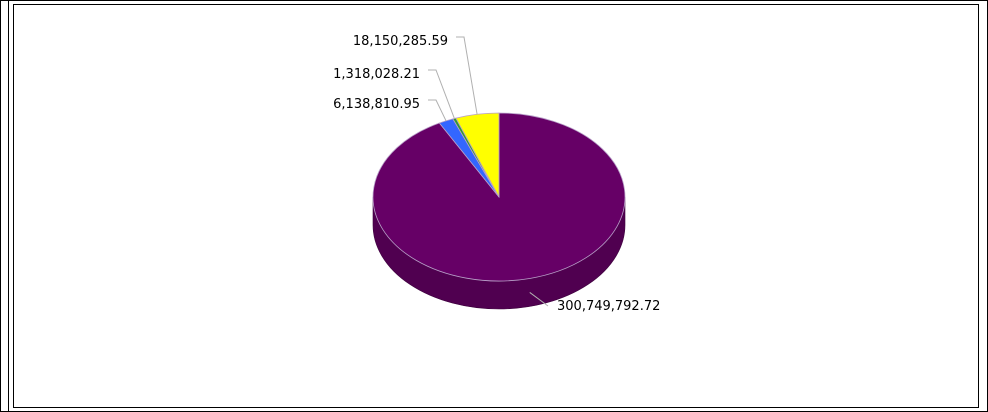  What do you see at coordinates (376, 74) in the screenshot?
I see `data-label-2: 1,318,028.21` at bounding box center [376, 74].